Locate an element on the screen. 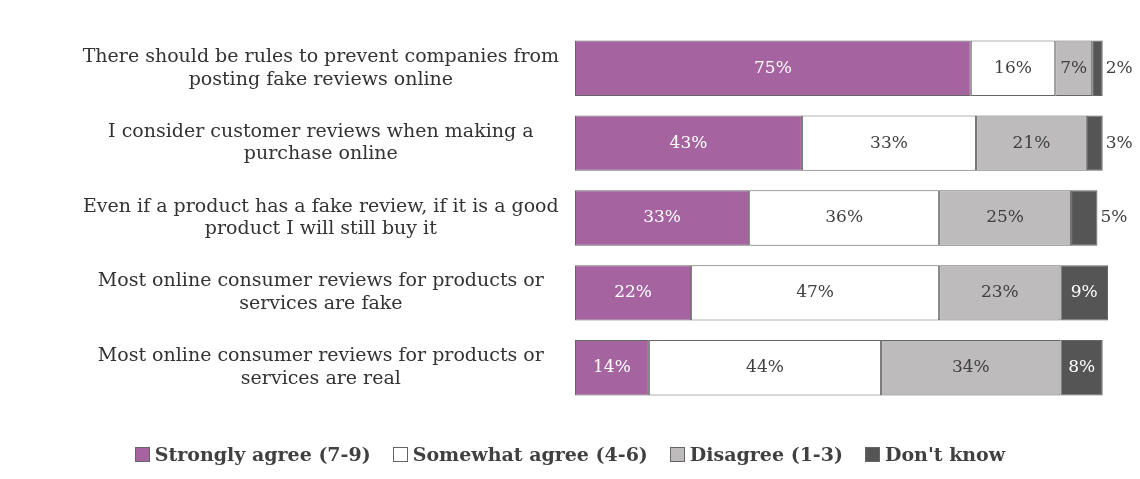  data-label: 5% is located at coordinates (1114, 216).